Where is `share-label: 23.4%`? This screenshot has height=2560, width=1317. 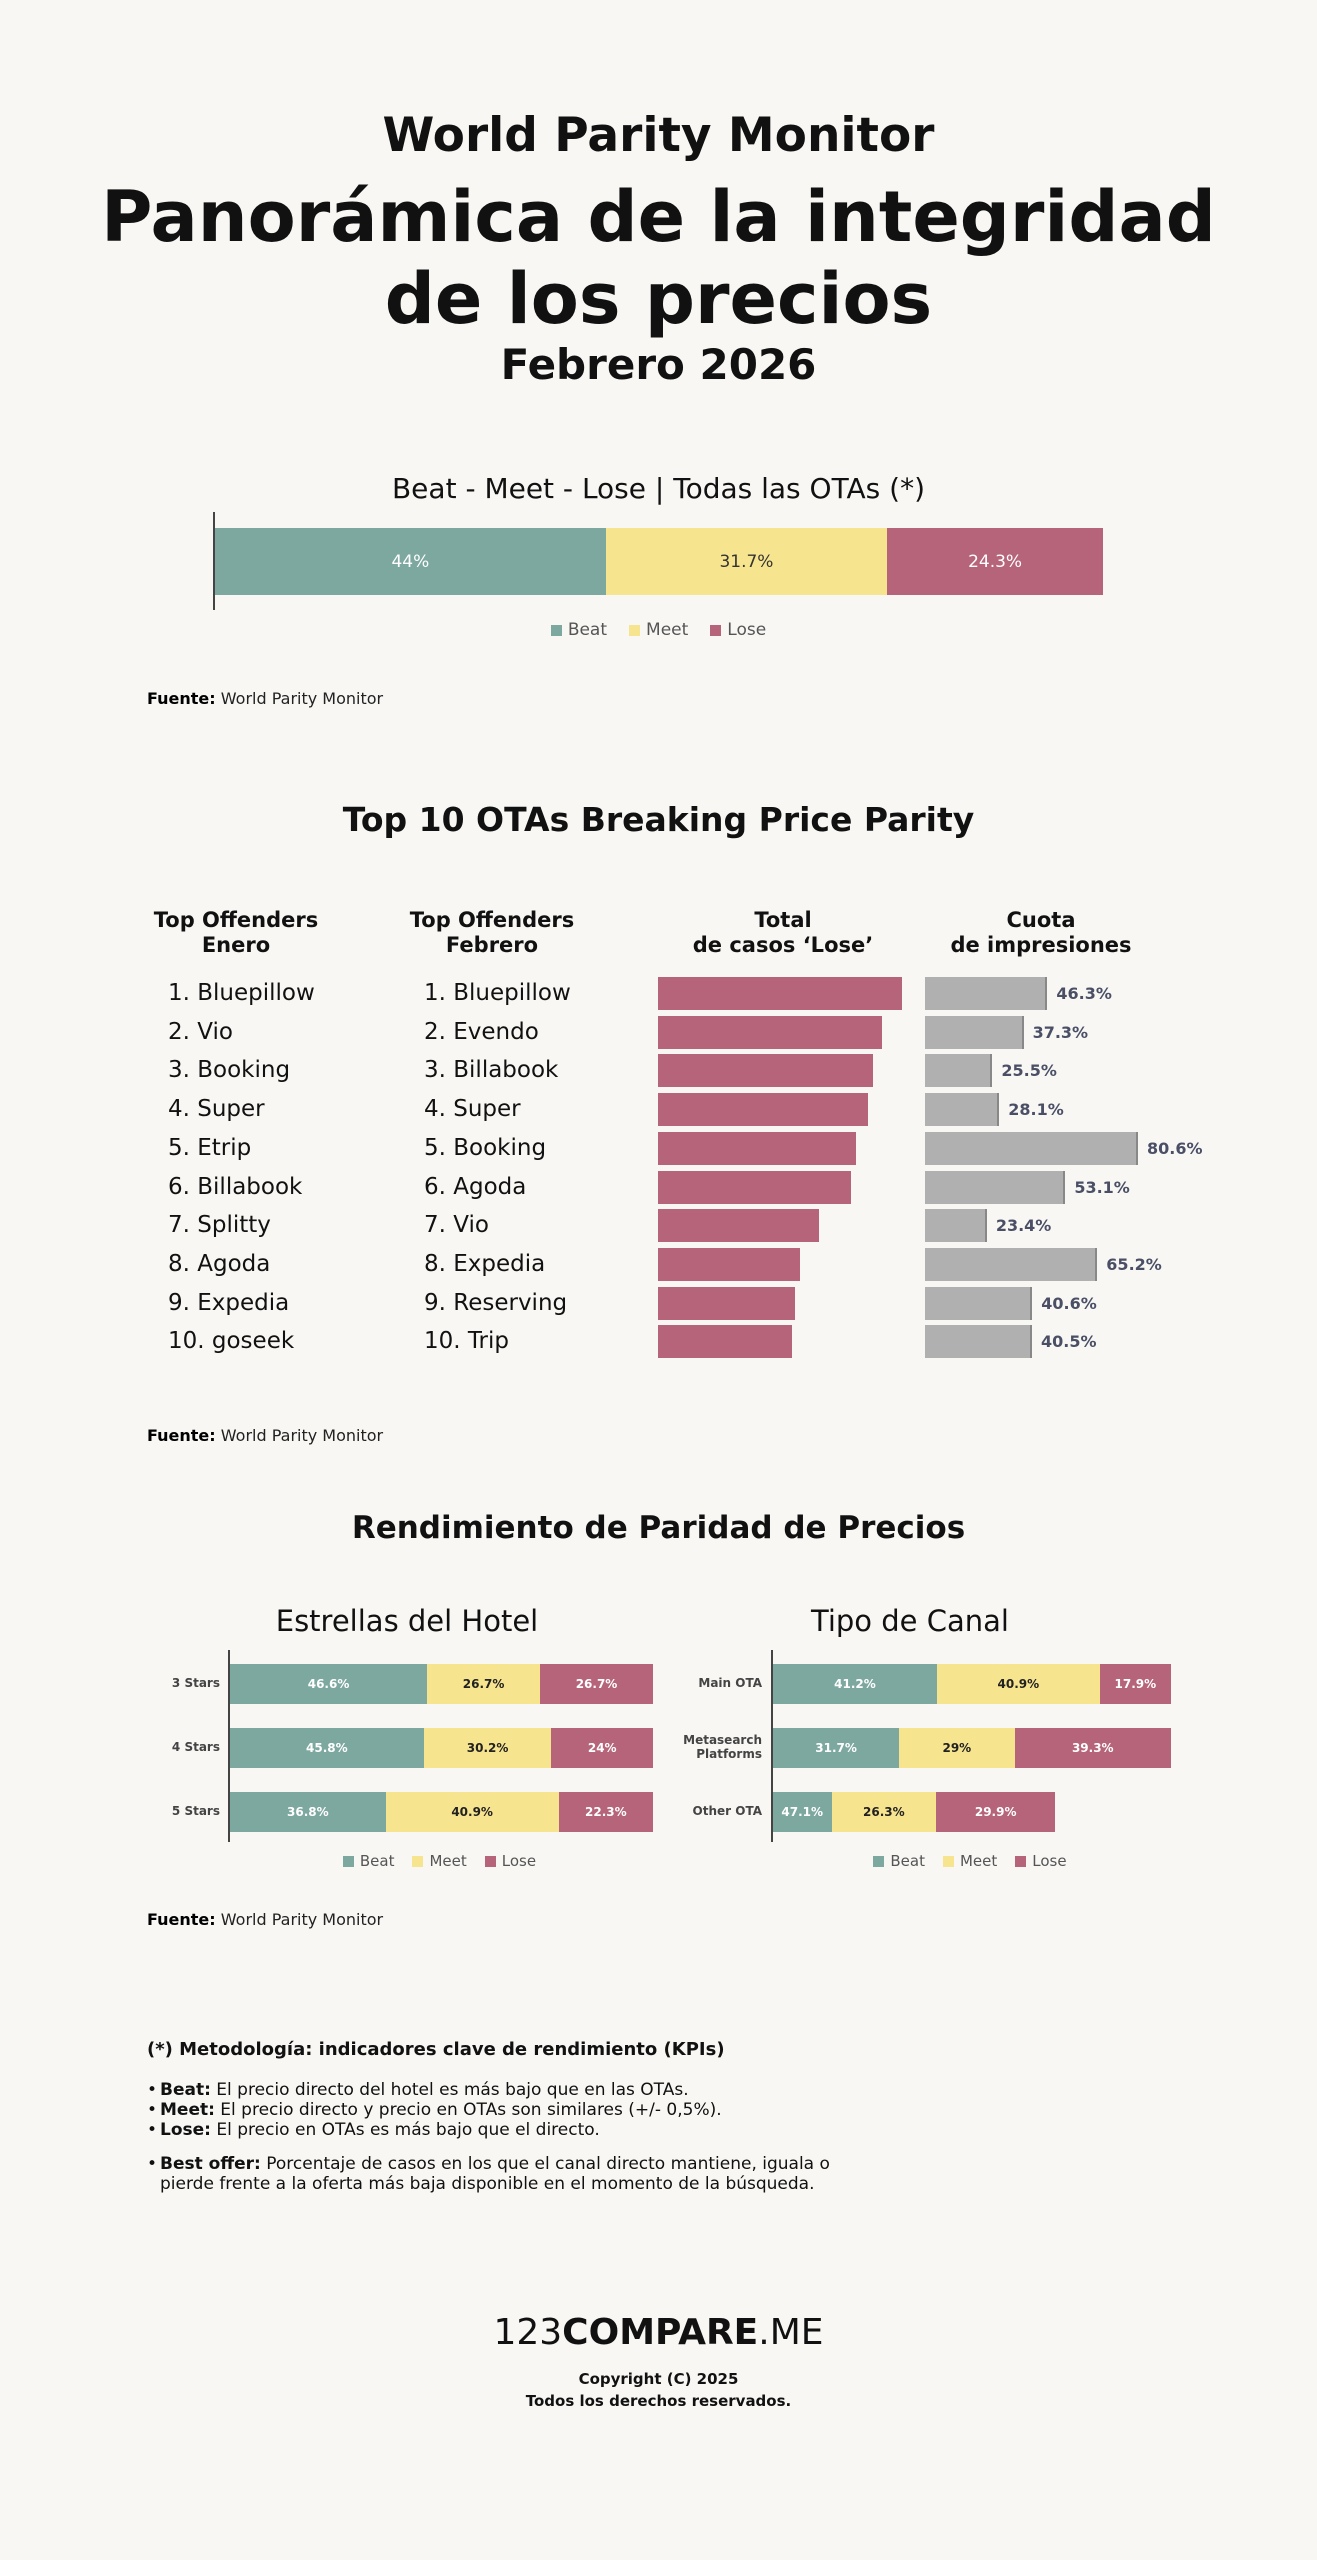 share-label: 23.4% is located at coordinates (1023, 1226).